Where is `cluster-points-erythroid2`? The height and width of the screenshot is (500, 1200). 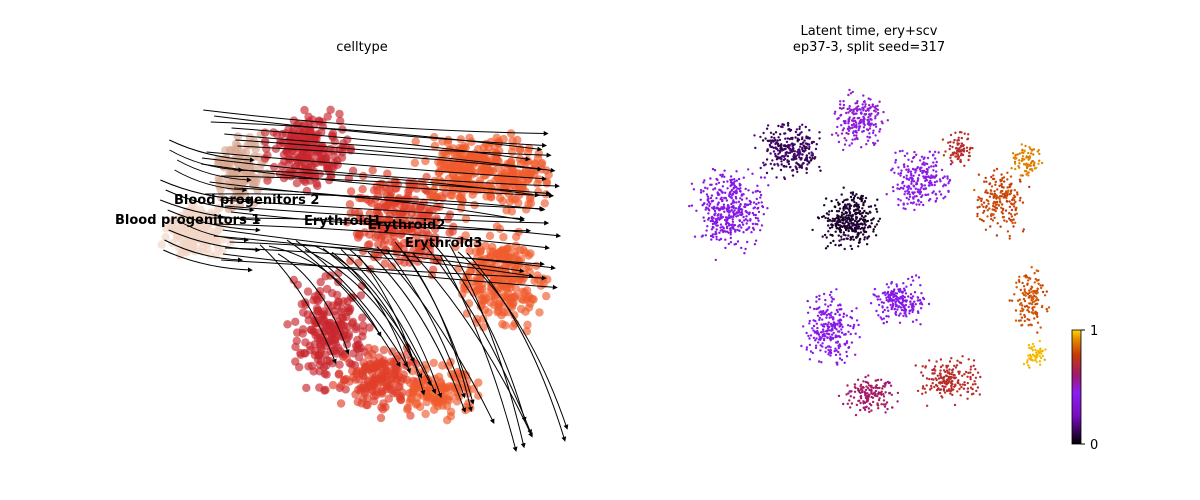
cluster-points-erythroid2 is located at coordinates (378, 383).